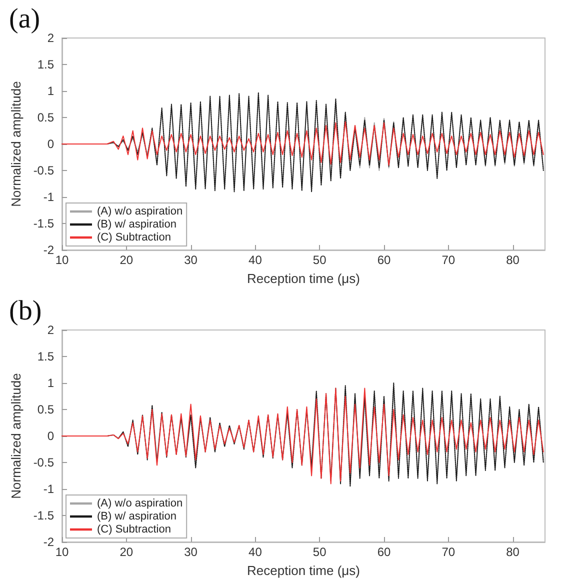 The height and width of the screenshot is (585, 563). What do you see at coordinates (25, 311) in the screenshot?
I see `chart-title: (b)` at bounding box center [25, 311].